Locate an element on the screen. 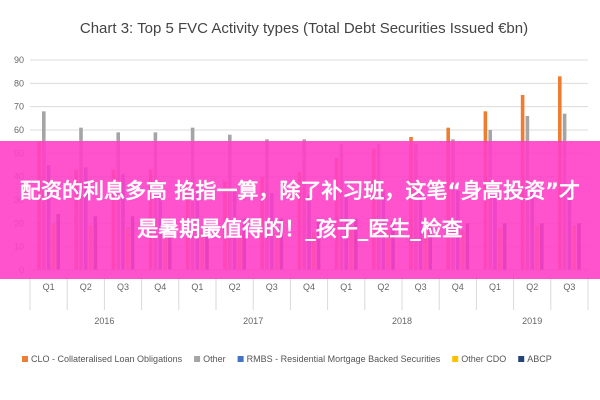  y-tick-label: 90 is located at coordinates (19, 60).